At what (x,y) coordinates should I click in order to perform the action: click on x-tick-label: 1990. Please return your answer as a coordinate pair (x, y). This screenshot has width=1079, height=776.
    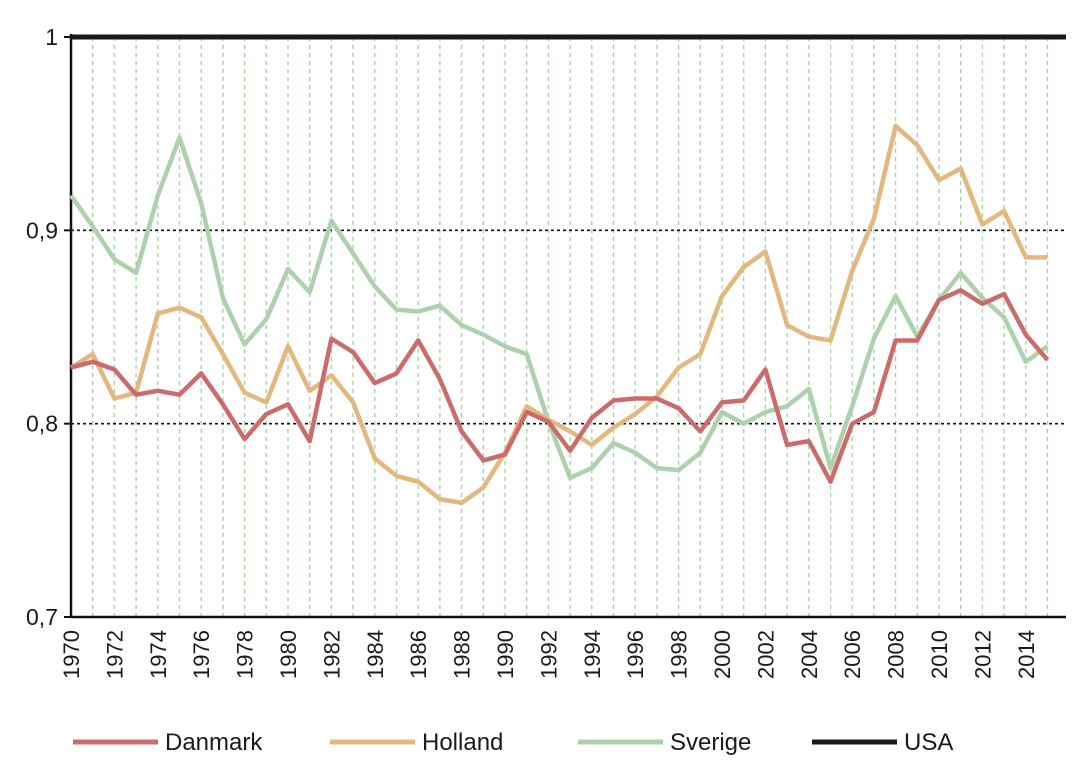
    Looking at the image, I should click on (505, 654).